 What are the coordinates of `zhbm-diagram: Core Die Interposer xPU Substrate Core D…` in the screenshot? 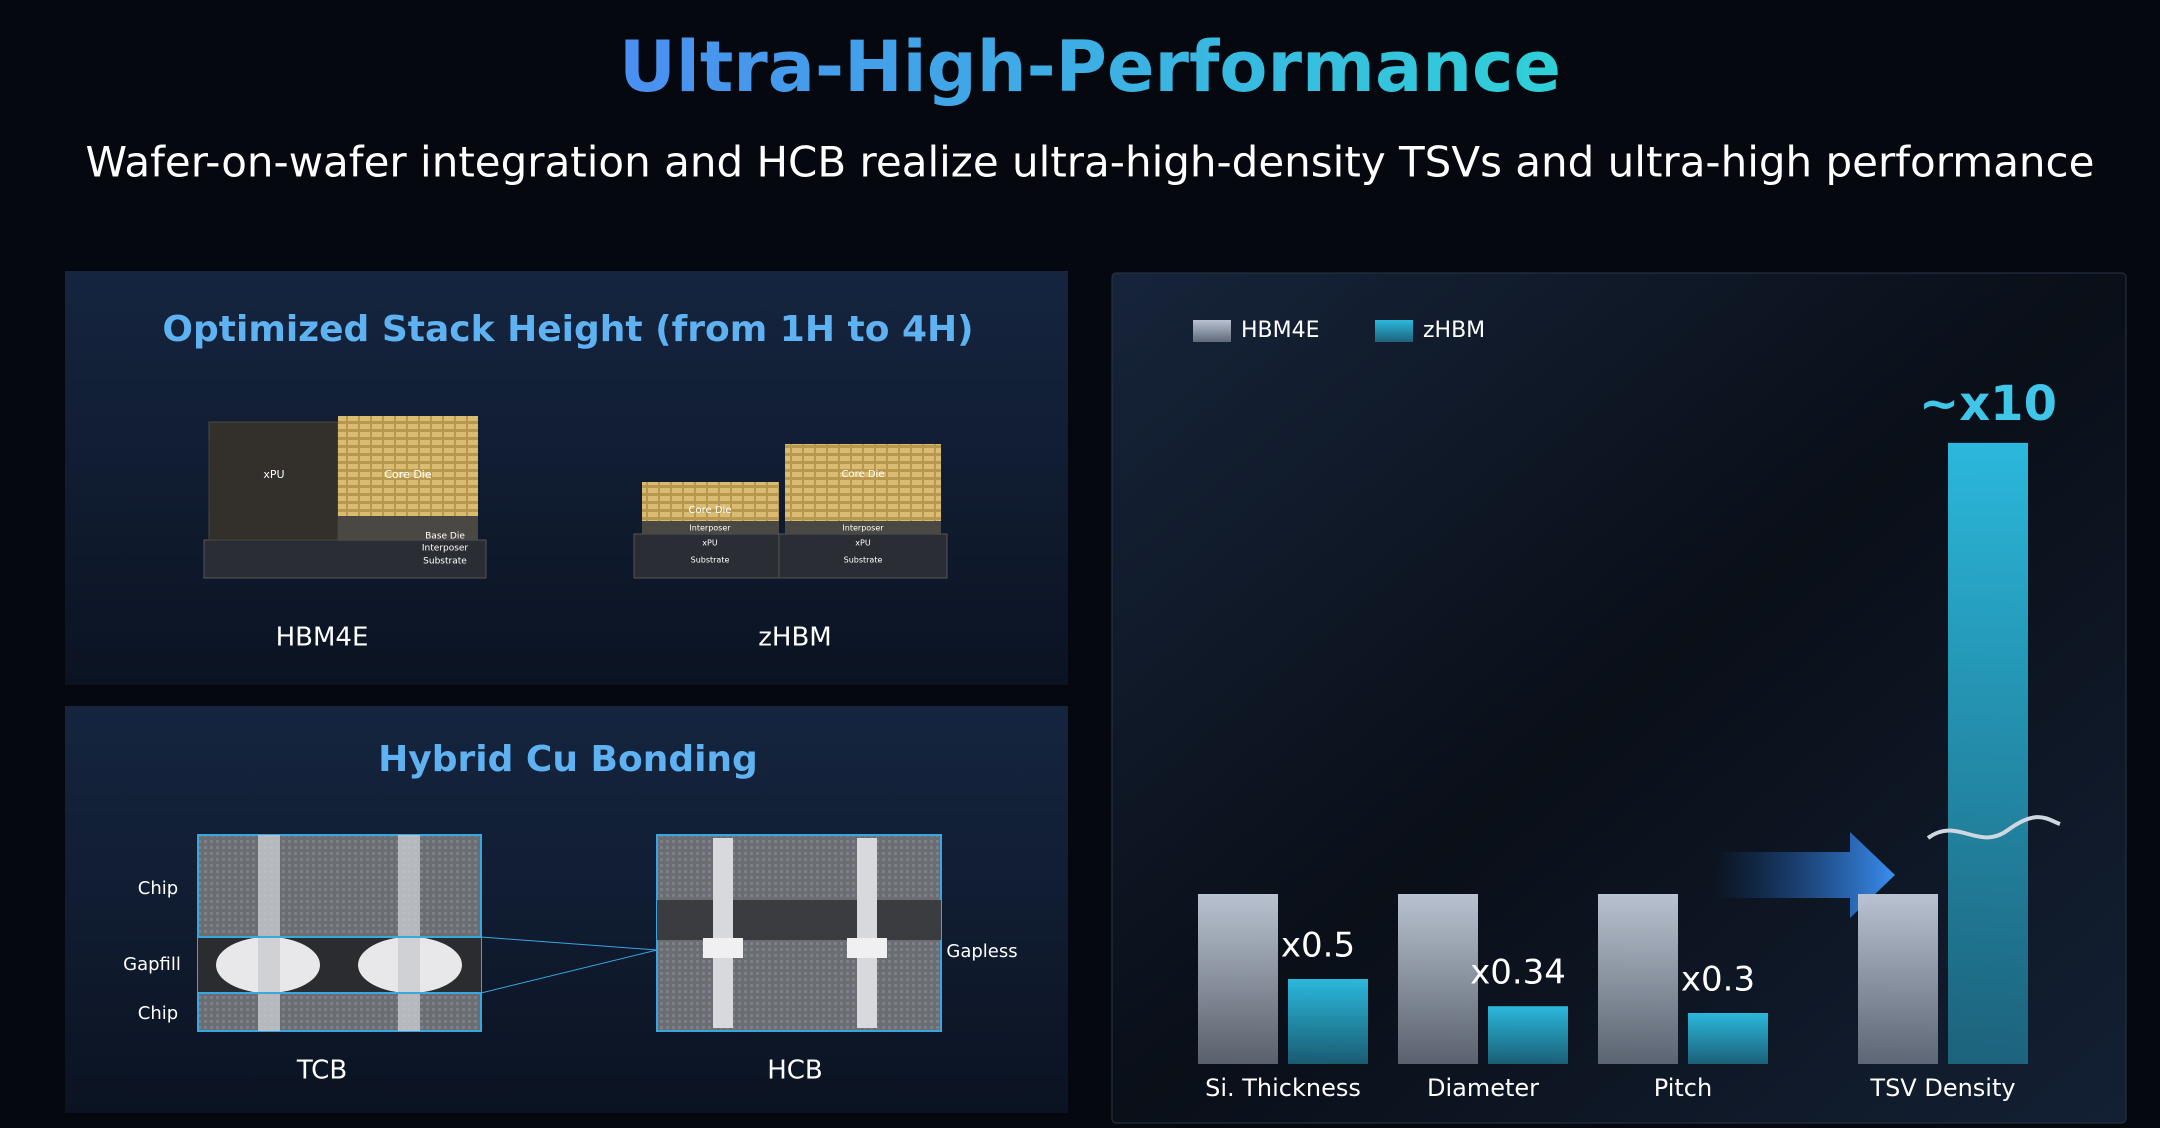 It's located at (790, 511).